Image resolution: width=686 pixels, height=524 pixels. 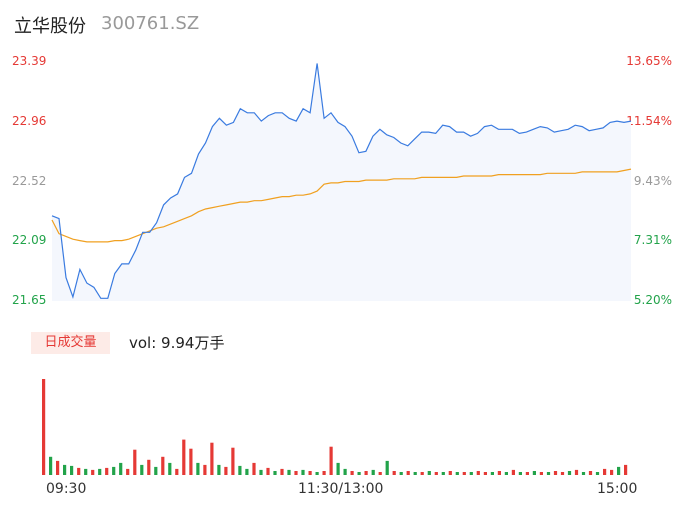 What do you see at coordinates (29, 120) in the screenshot?
I see `price-tick-label: 22.96` at bounding box center [29, 120].